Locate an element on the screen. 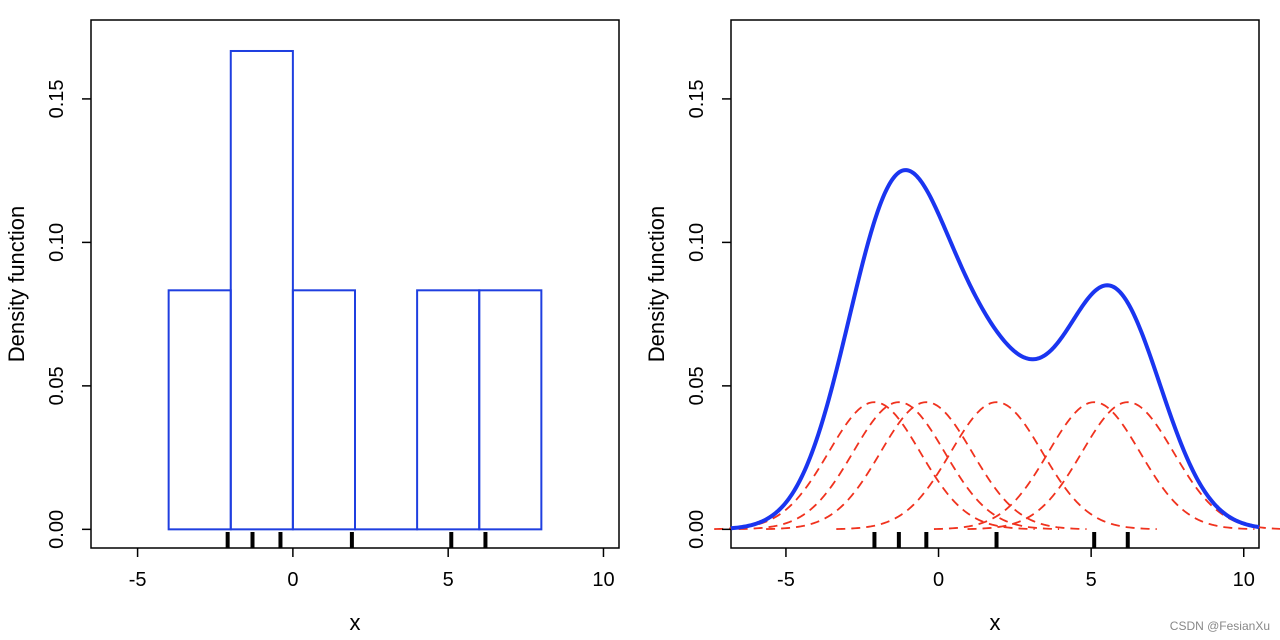  kde-x-tick-label: 10 is located at coordinates (1244, 580).